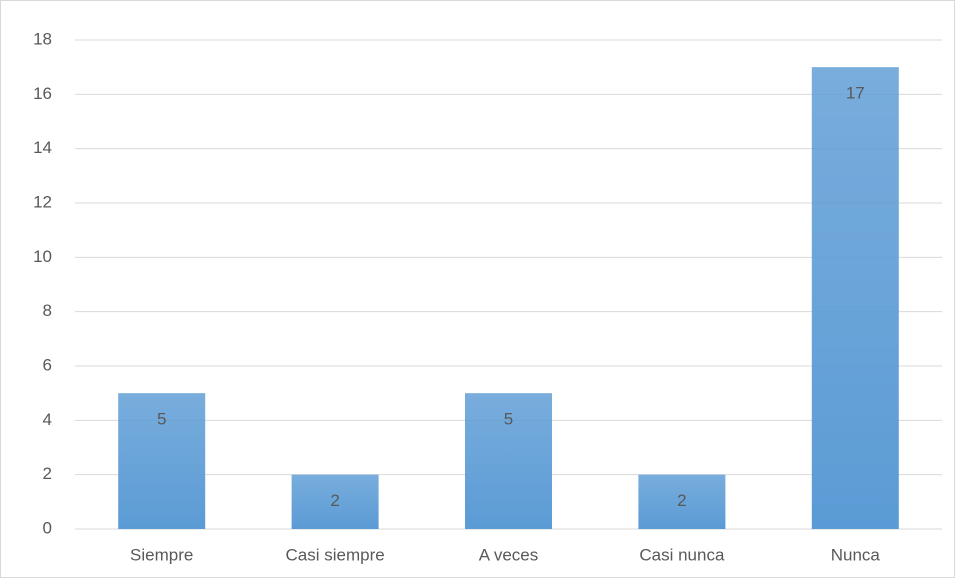 This screenshot has height=579, width=956. Describe the element at coordinates (42, 201) in the screenshot. I see `y-tick-label: 12` at that location.